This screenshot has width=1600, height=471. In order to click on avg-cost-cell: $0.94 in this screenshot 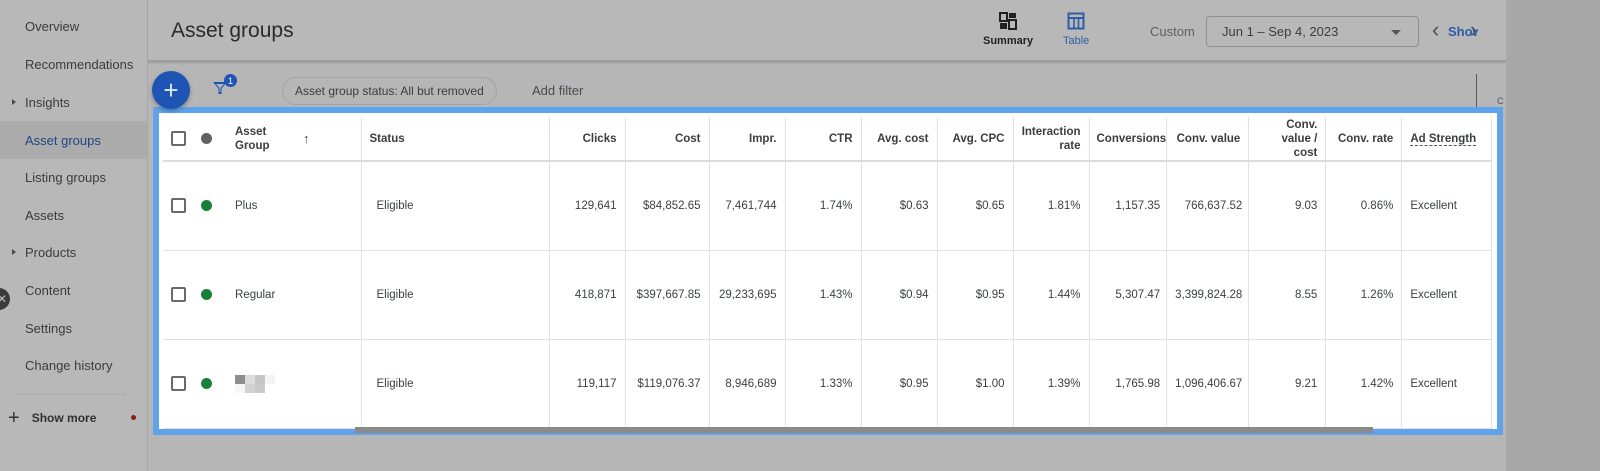, I will do `click(899, 295)`.